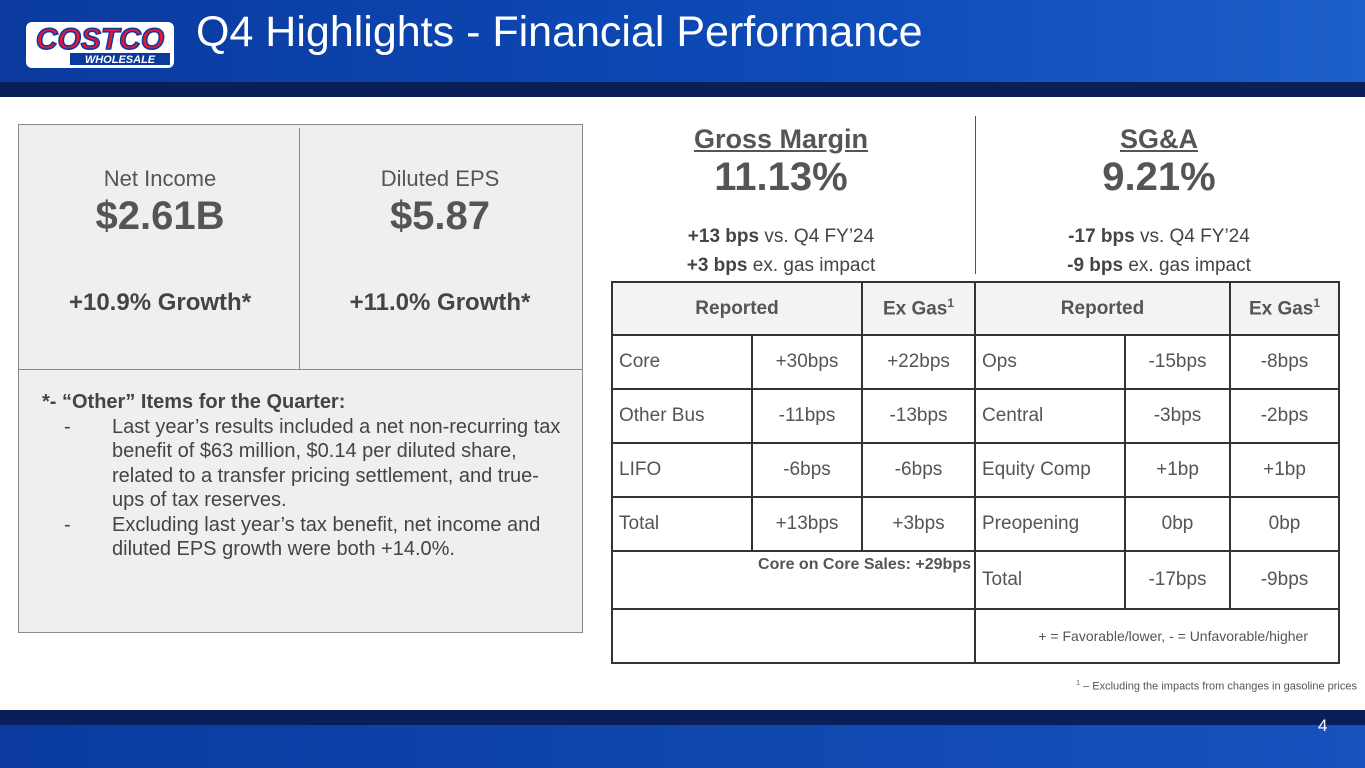  I want to click on value-cell: +13bps, so click(807, 524).